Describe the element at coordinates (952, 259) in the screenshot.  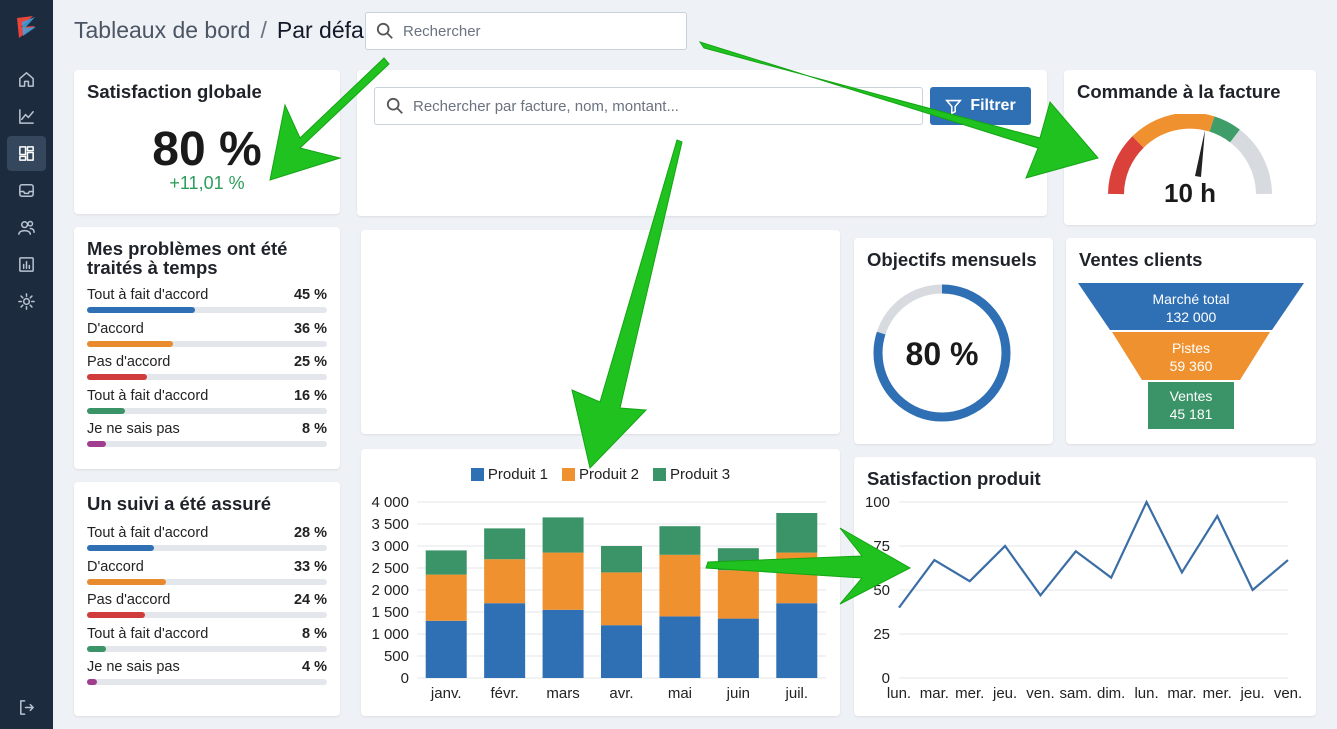
I see `card-title: Objectifs mensuels` at that location.